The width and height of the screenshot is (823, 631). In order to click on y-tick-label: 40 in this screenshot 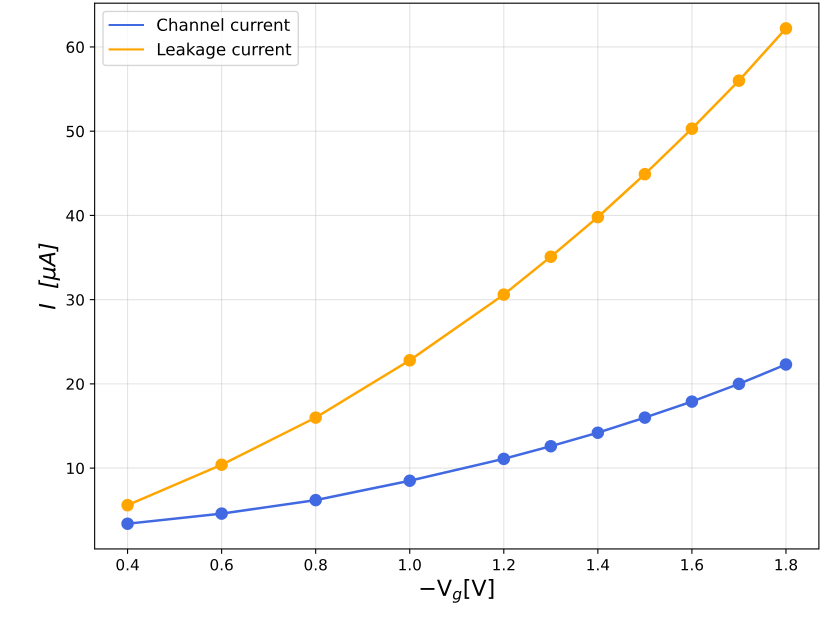, I will do `click(75, 216)`.